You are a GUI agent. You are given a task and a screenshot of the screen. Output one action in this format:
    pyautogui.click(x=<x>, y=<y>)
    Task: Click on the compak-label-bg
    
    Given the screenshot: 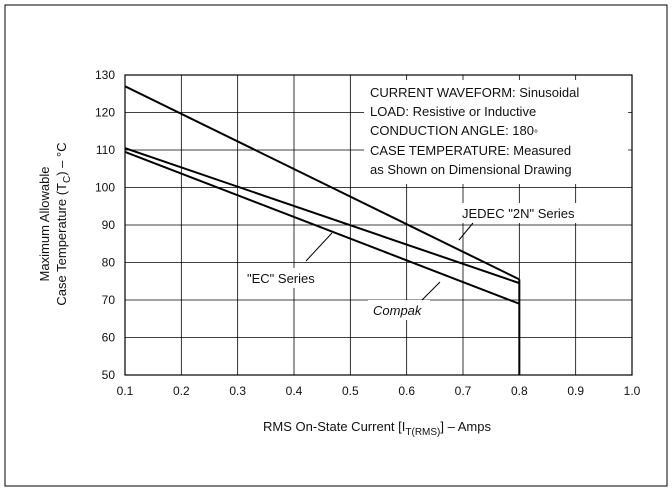 What is the action you would take?
    pyautogui.click(x=399, y=310)
    